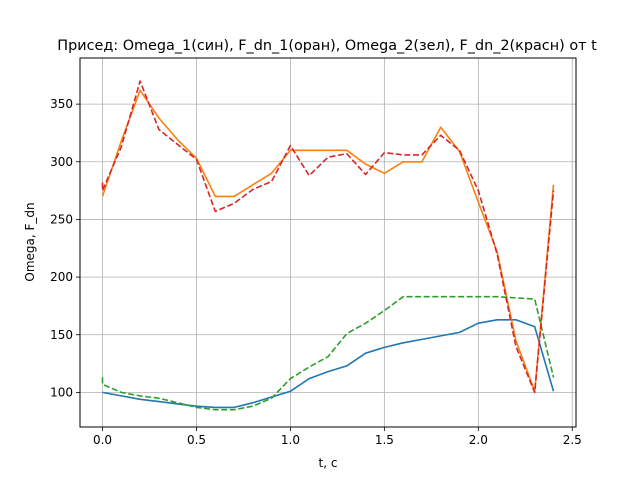 The image size is (640, 480). I want to click on y-tick-label: 200, so click(61, 277).